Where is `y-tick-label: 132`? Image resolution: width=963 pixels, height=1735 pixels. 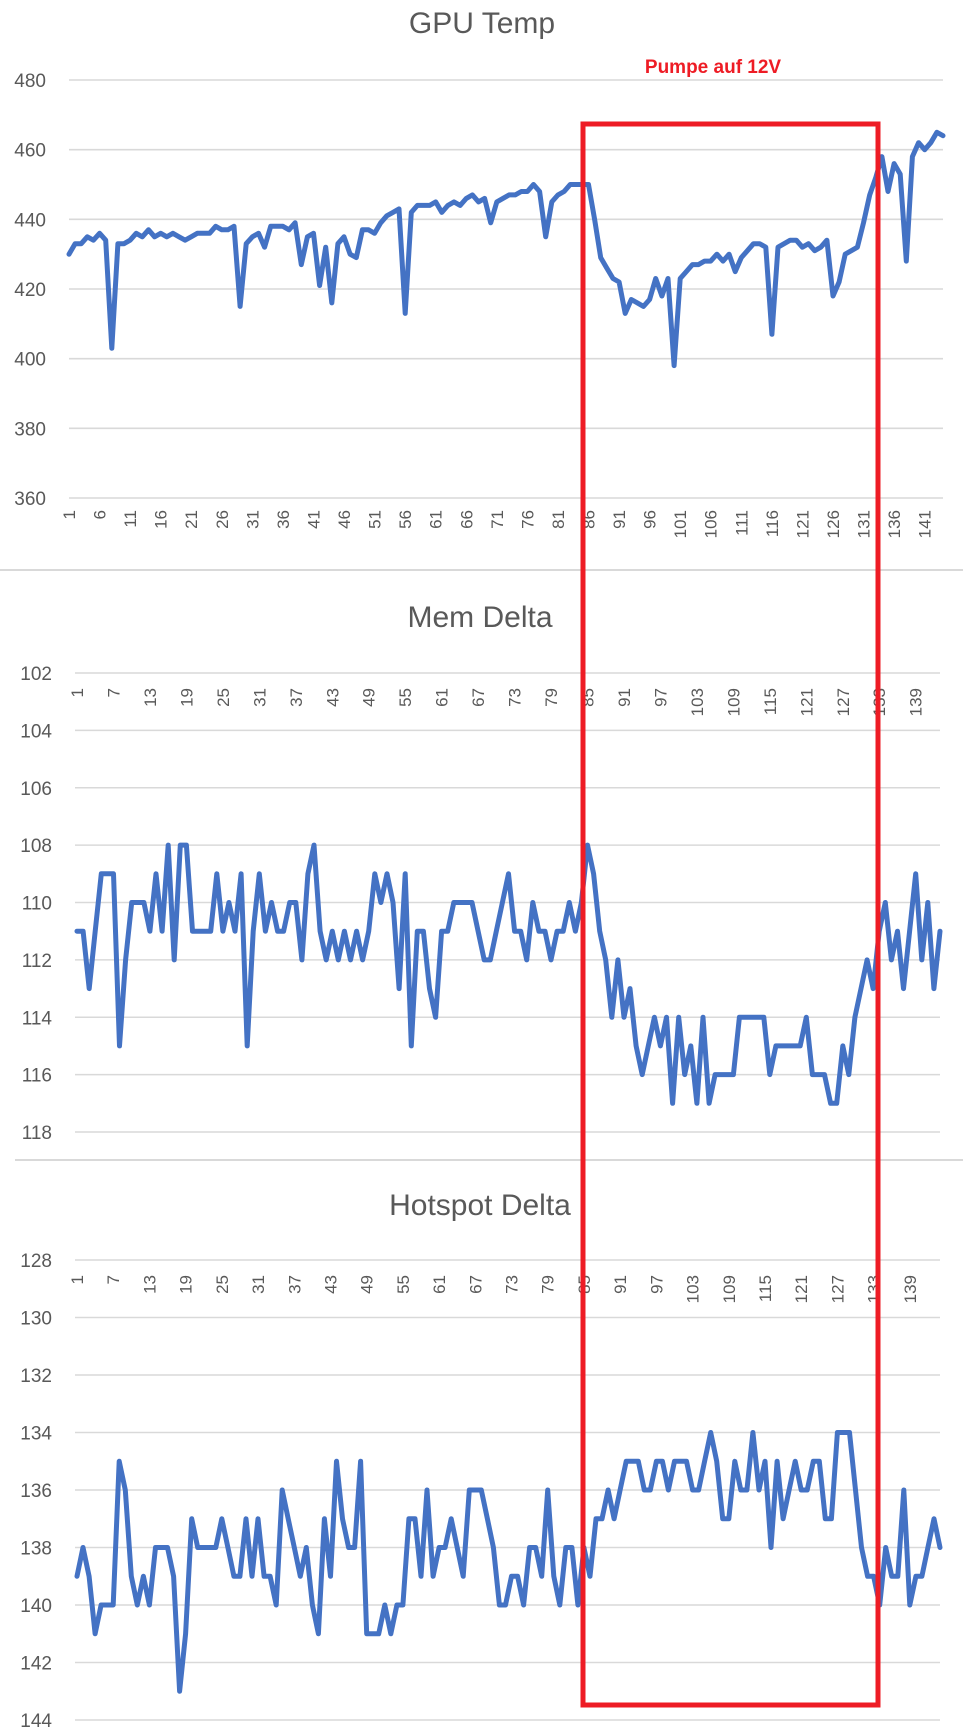
y-tick-label: 132 is located at coordinates (36, 1376).